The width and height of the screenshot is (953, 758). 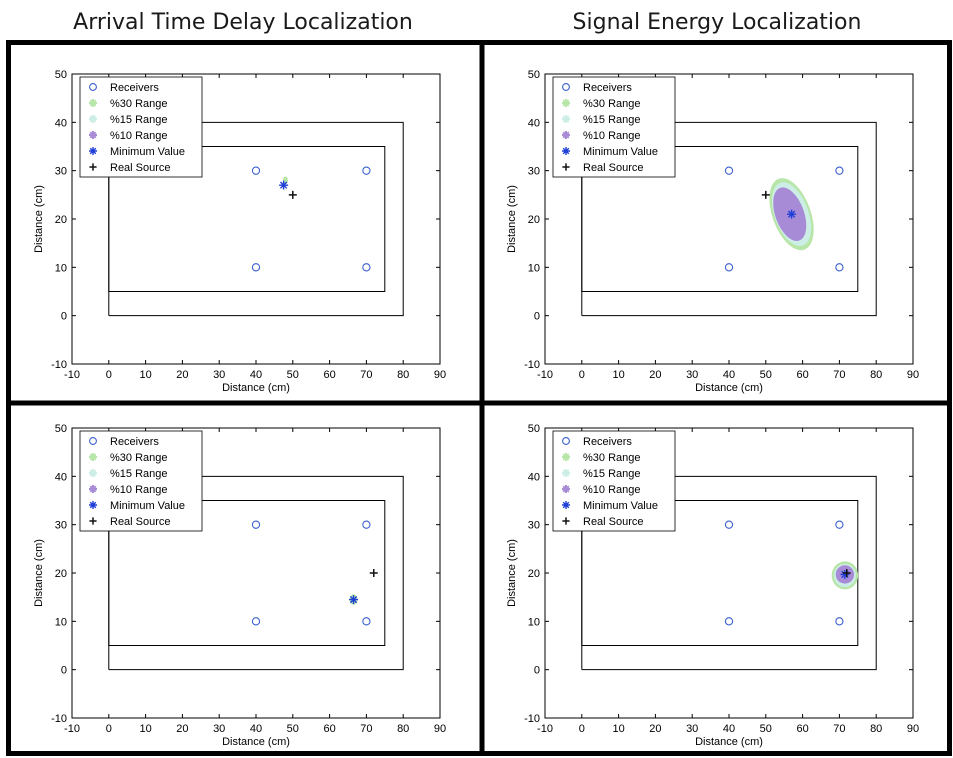 What do you see at coordinates (93, 457) in the screenshot?
I see `chart-2-legend-marker-range30` at bounding box center [93, 457].